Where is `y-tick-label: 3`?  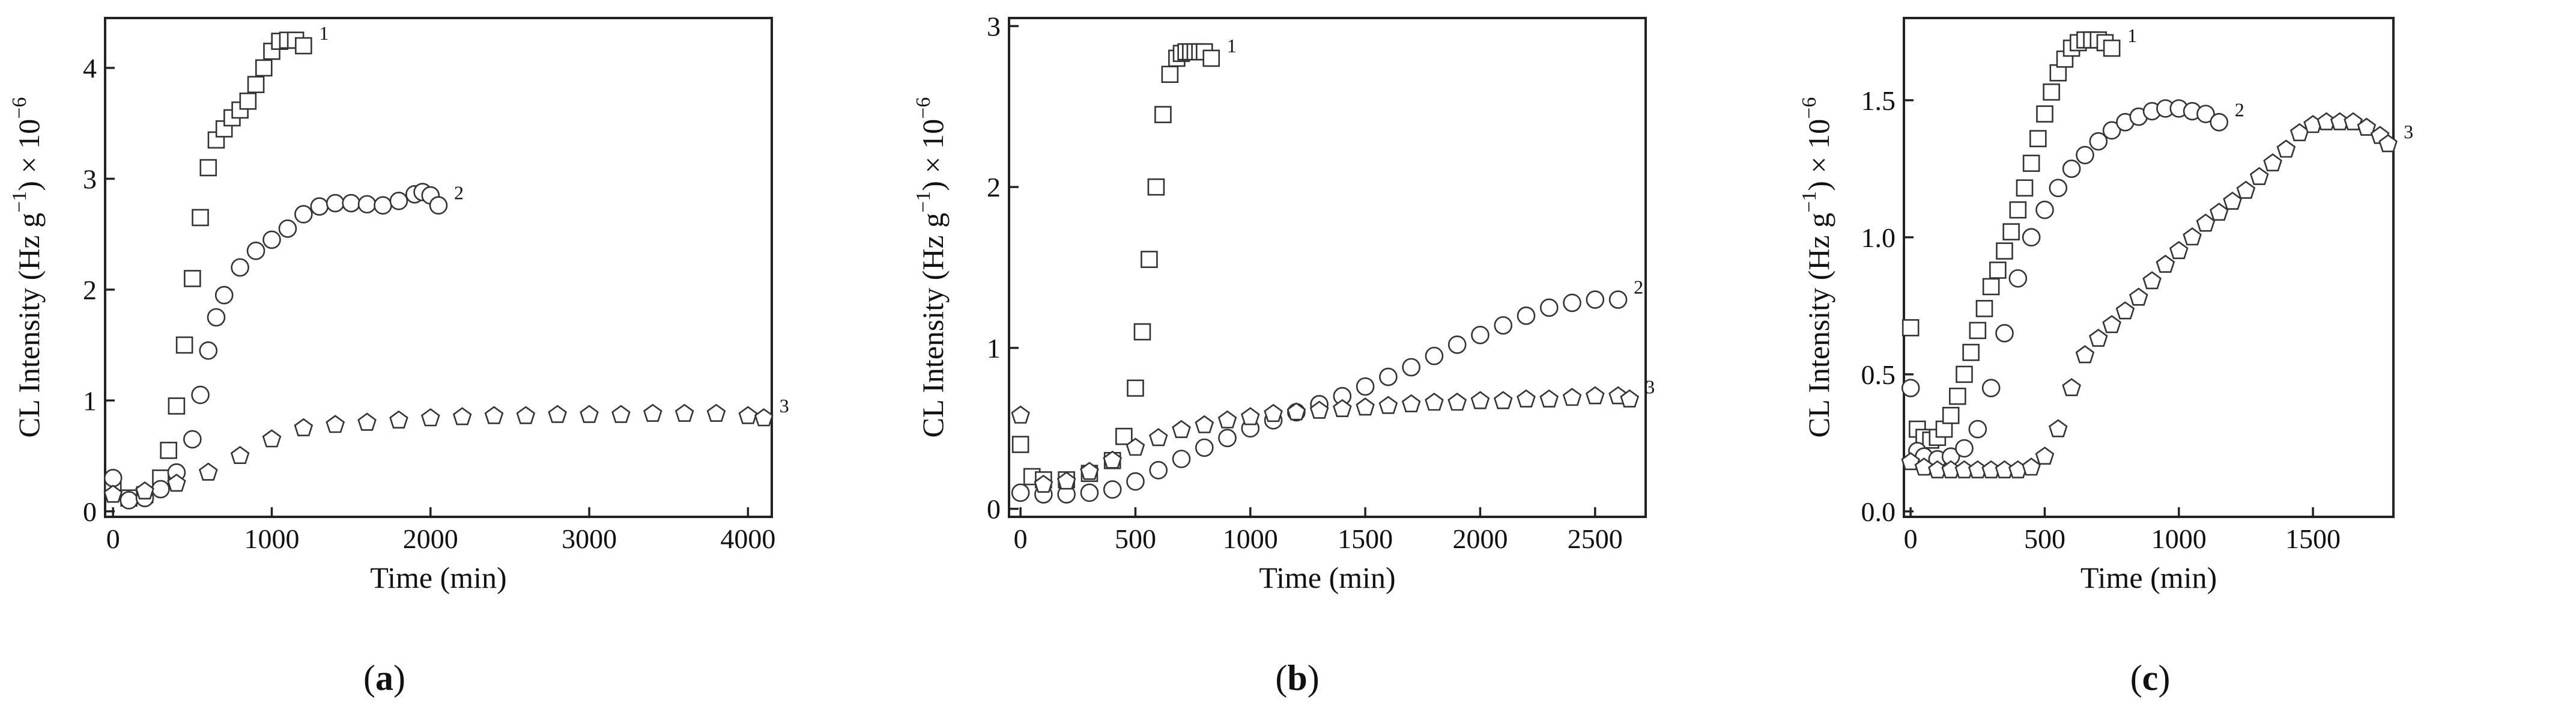
y-tick-label: 3 is located at coordinates (994, 26).